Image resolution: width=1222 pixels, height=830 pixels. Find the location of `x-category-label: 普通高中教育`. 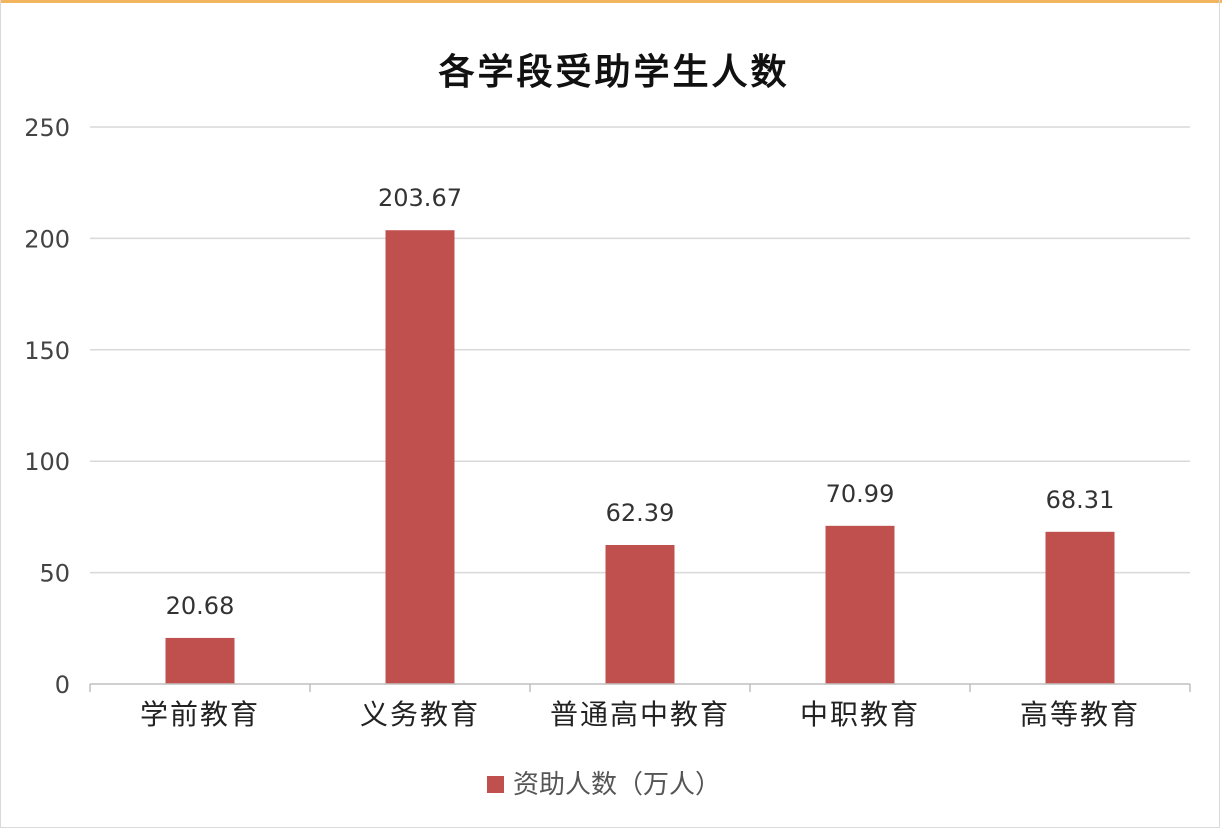

x-category-label: 普通高中教育 is located at coordinates (640, 714).